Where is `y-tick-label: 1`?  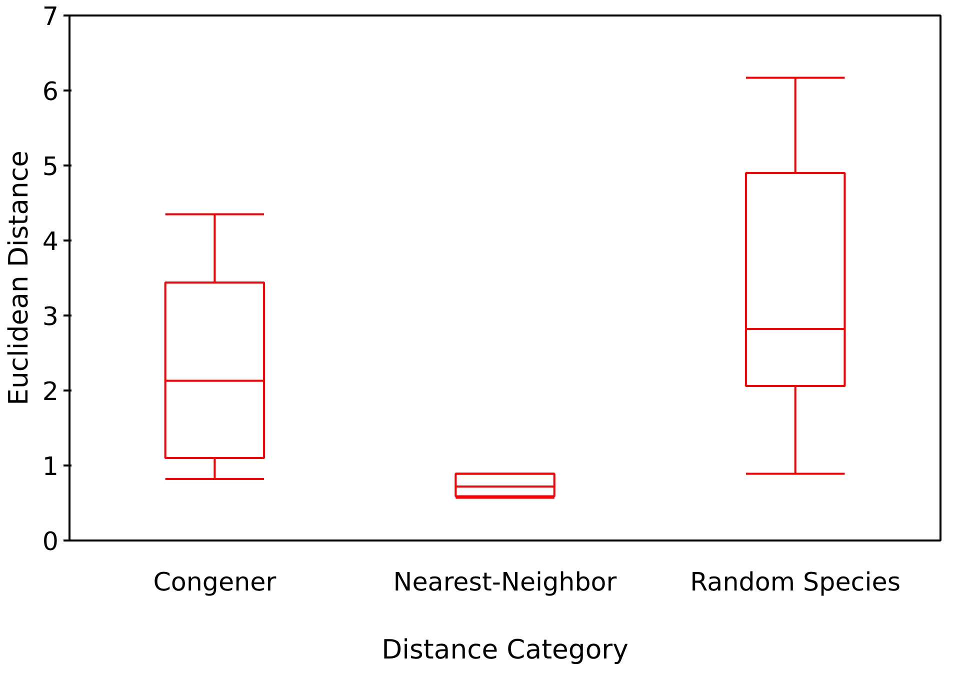
y-tick-label: 1 is located at coordinates (50, 466).